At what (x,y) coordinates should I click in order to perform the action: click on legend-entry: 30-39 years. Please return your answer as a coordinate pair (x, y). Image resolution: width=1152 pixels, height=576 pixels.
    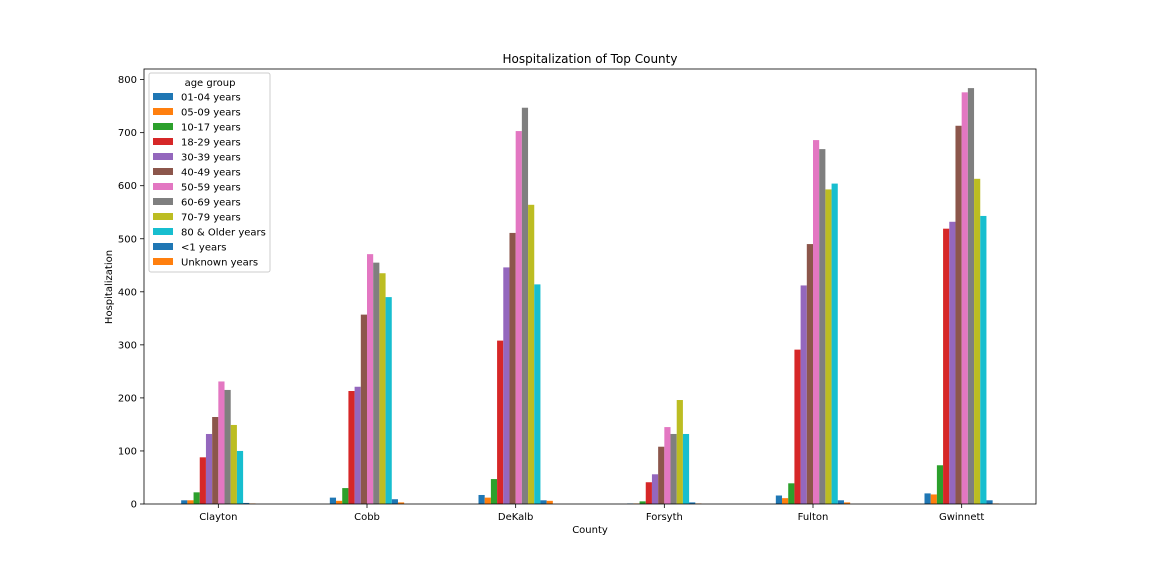
    Looking at the image, I should click on (211, 158).